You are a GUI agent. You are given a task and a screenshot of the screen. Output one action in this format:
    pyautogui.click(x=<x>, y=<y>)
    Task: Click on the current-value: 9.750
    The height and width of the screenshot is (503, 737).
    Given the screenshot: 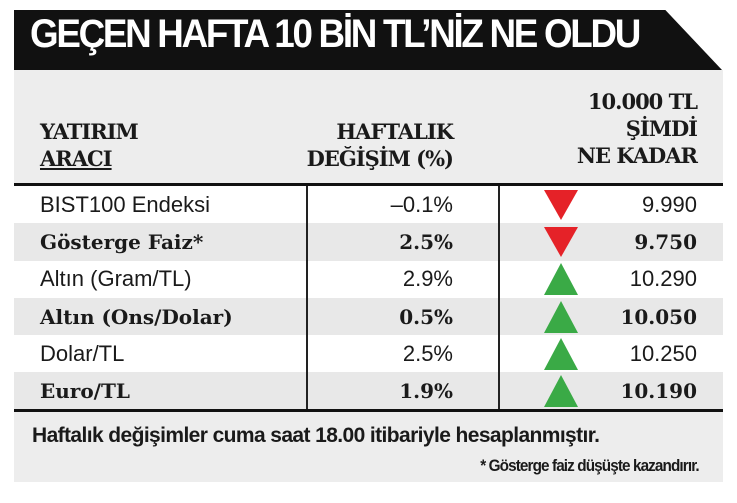 What is the action you would take?
    pyautogui.click(x=665, y=241)
    